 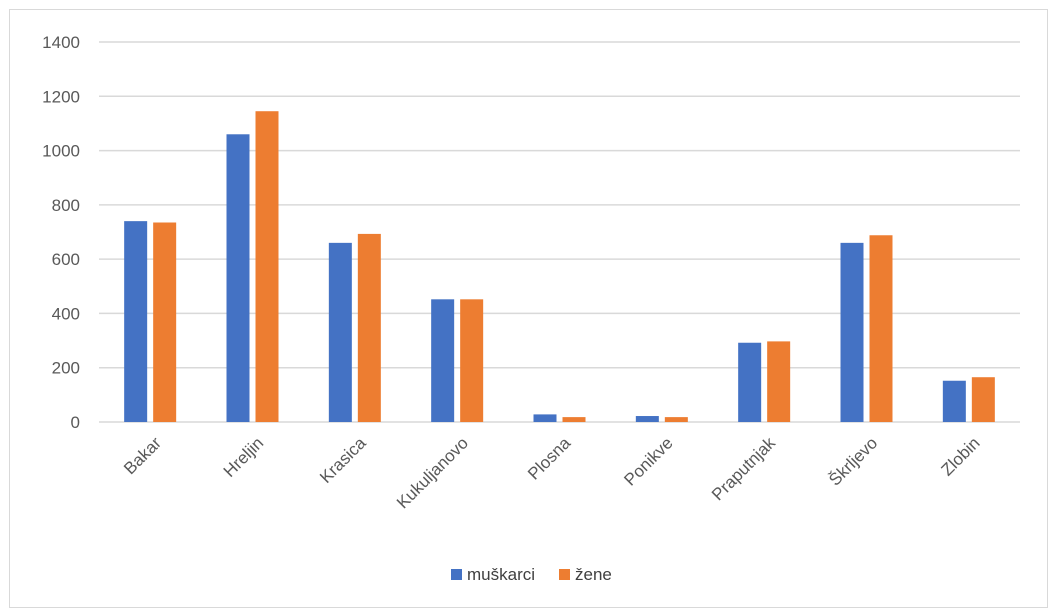 I want to click on x-tick-label: Plosna, so click(x=549, y=458).